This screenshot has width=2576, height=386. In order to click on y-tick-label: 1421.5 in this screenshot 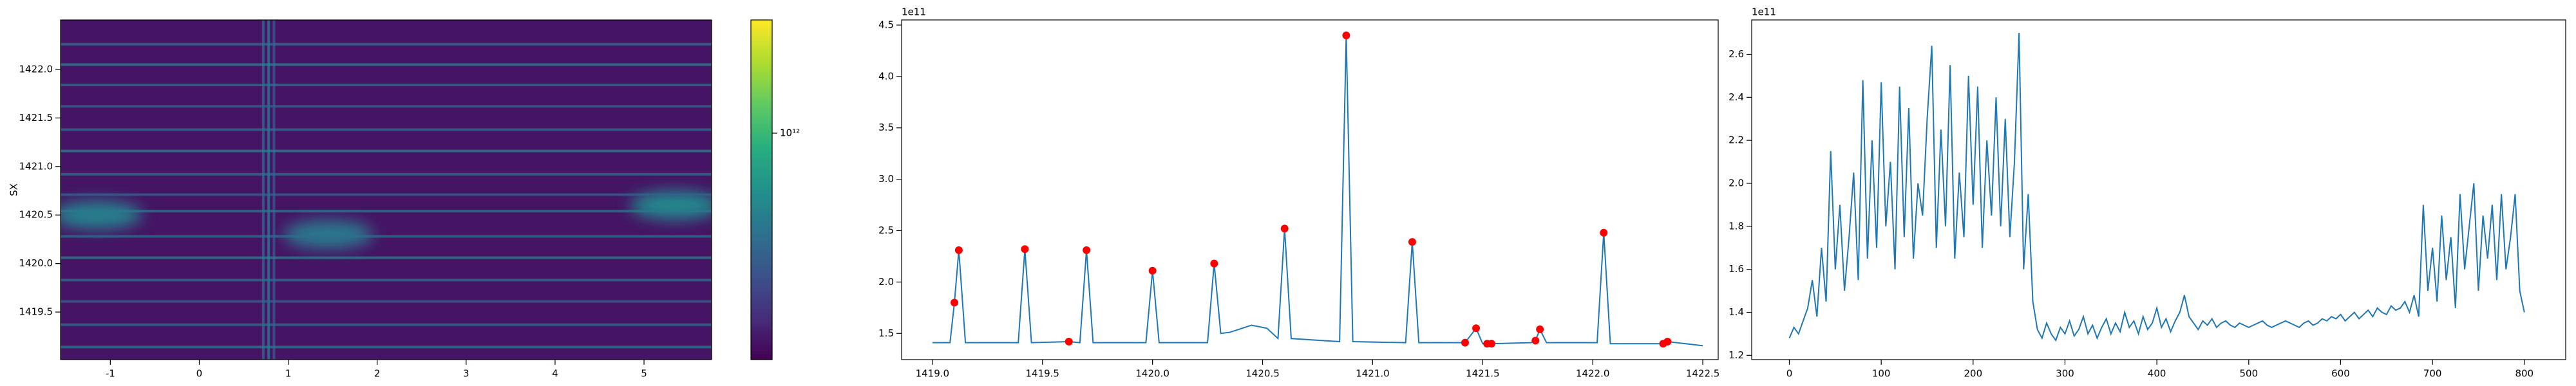, I will do `click(36, 118)`.